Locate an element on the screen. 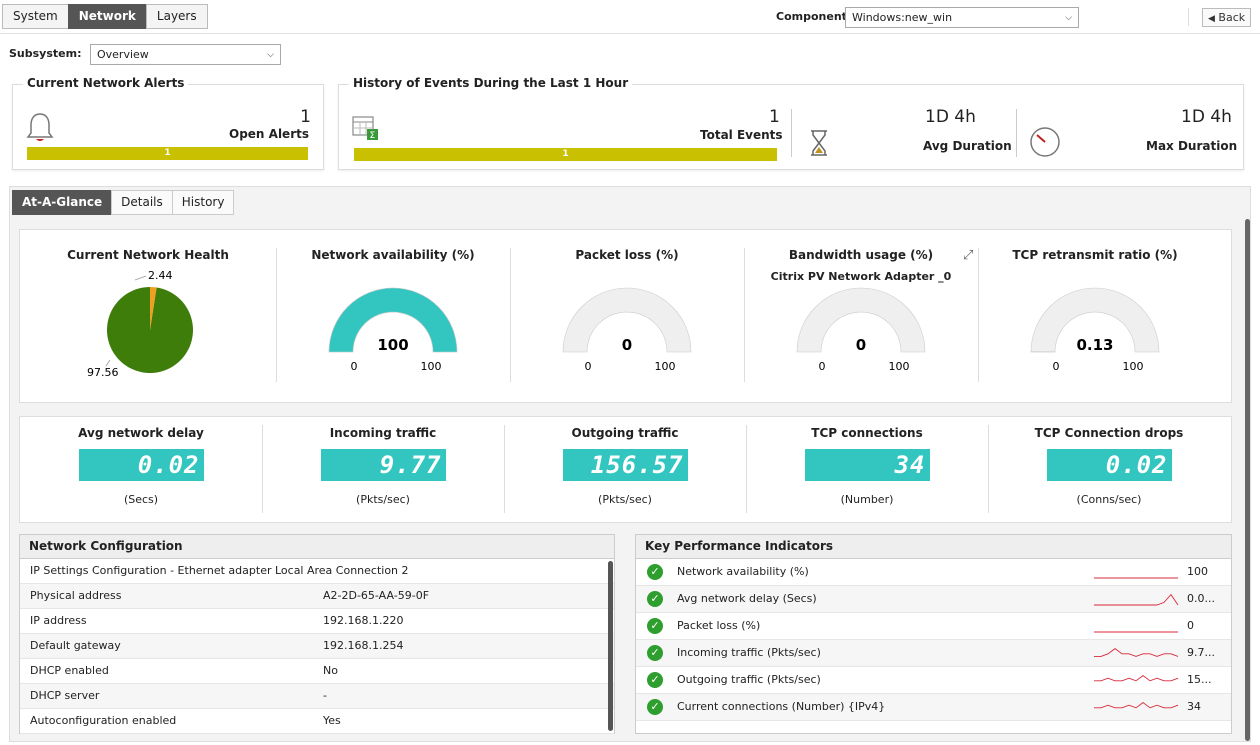  gauge: 100 0 100 is located at coordinates (393, 331).